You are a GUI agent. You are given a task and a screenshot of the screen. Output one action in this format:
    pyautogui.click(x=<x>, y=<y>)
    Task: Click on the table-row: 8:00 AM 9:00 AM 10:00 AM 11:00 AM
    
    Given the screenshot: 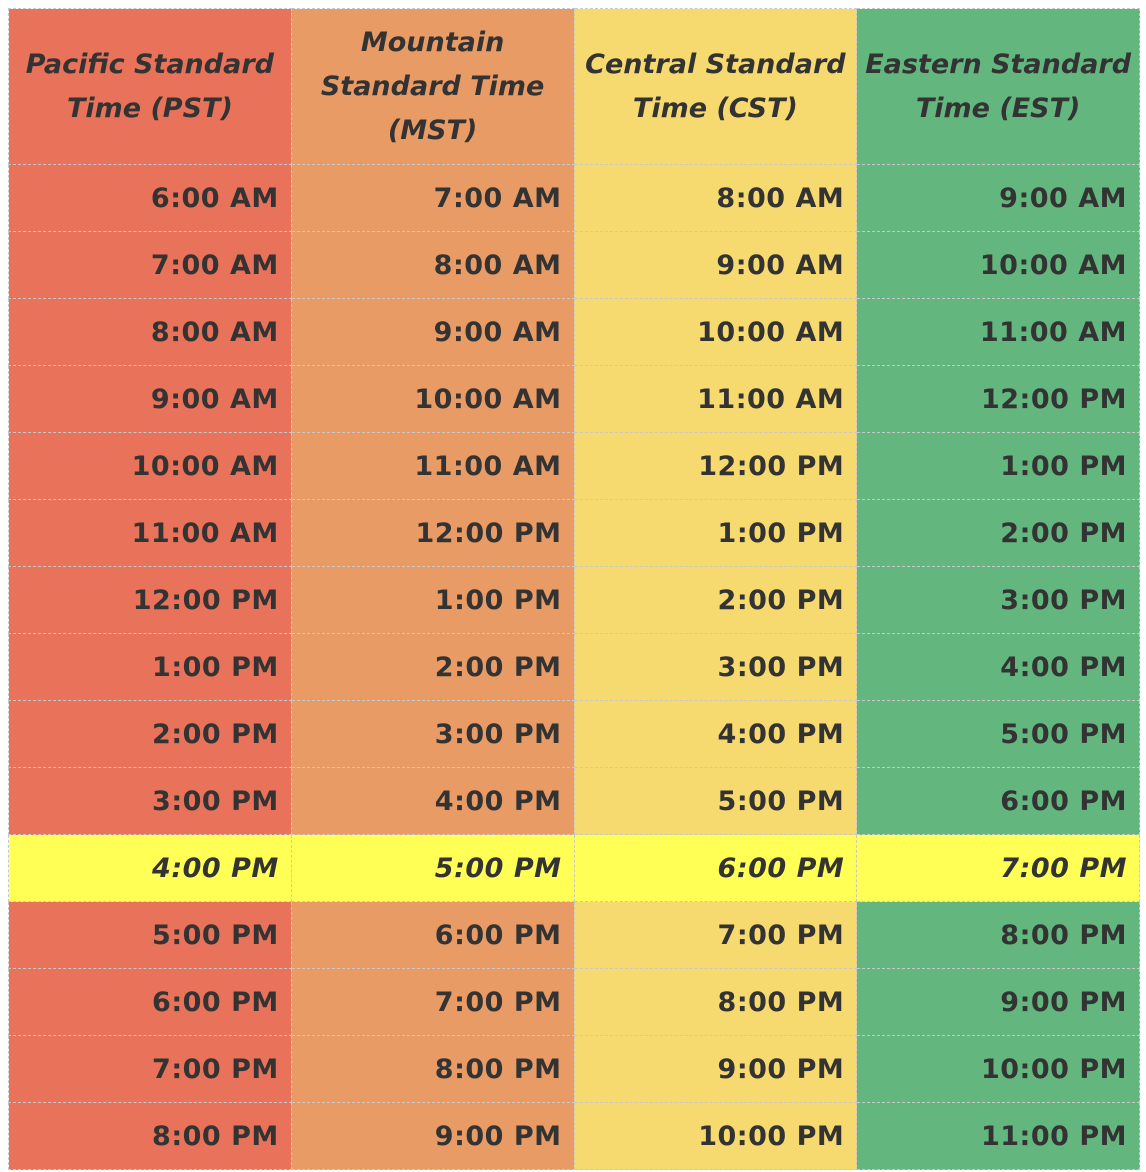 What is the action you would take?
    pyautogui.click(x=574, y=332)
    